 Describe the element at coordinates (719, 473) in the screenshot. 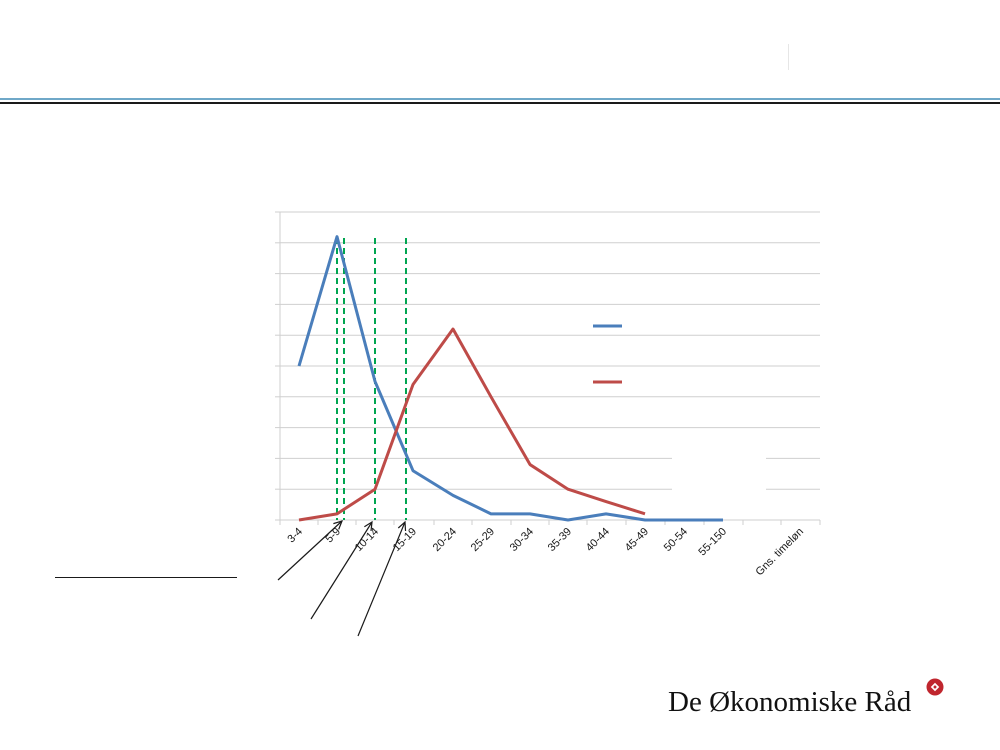

I see `plot-mask` at that location.